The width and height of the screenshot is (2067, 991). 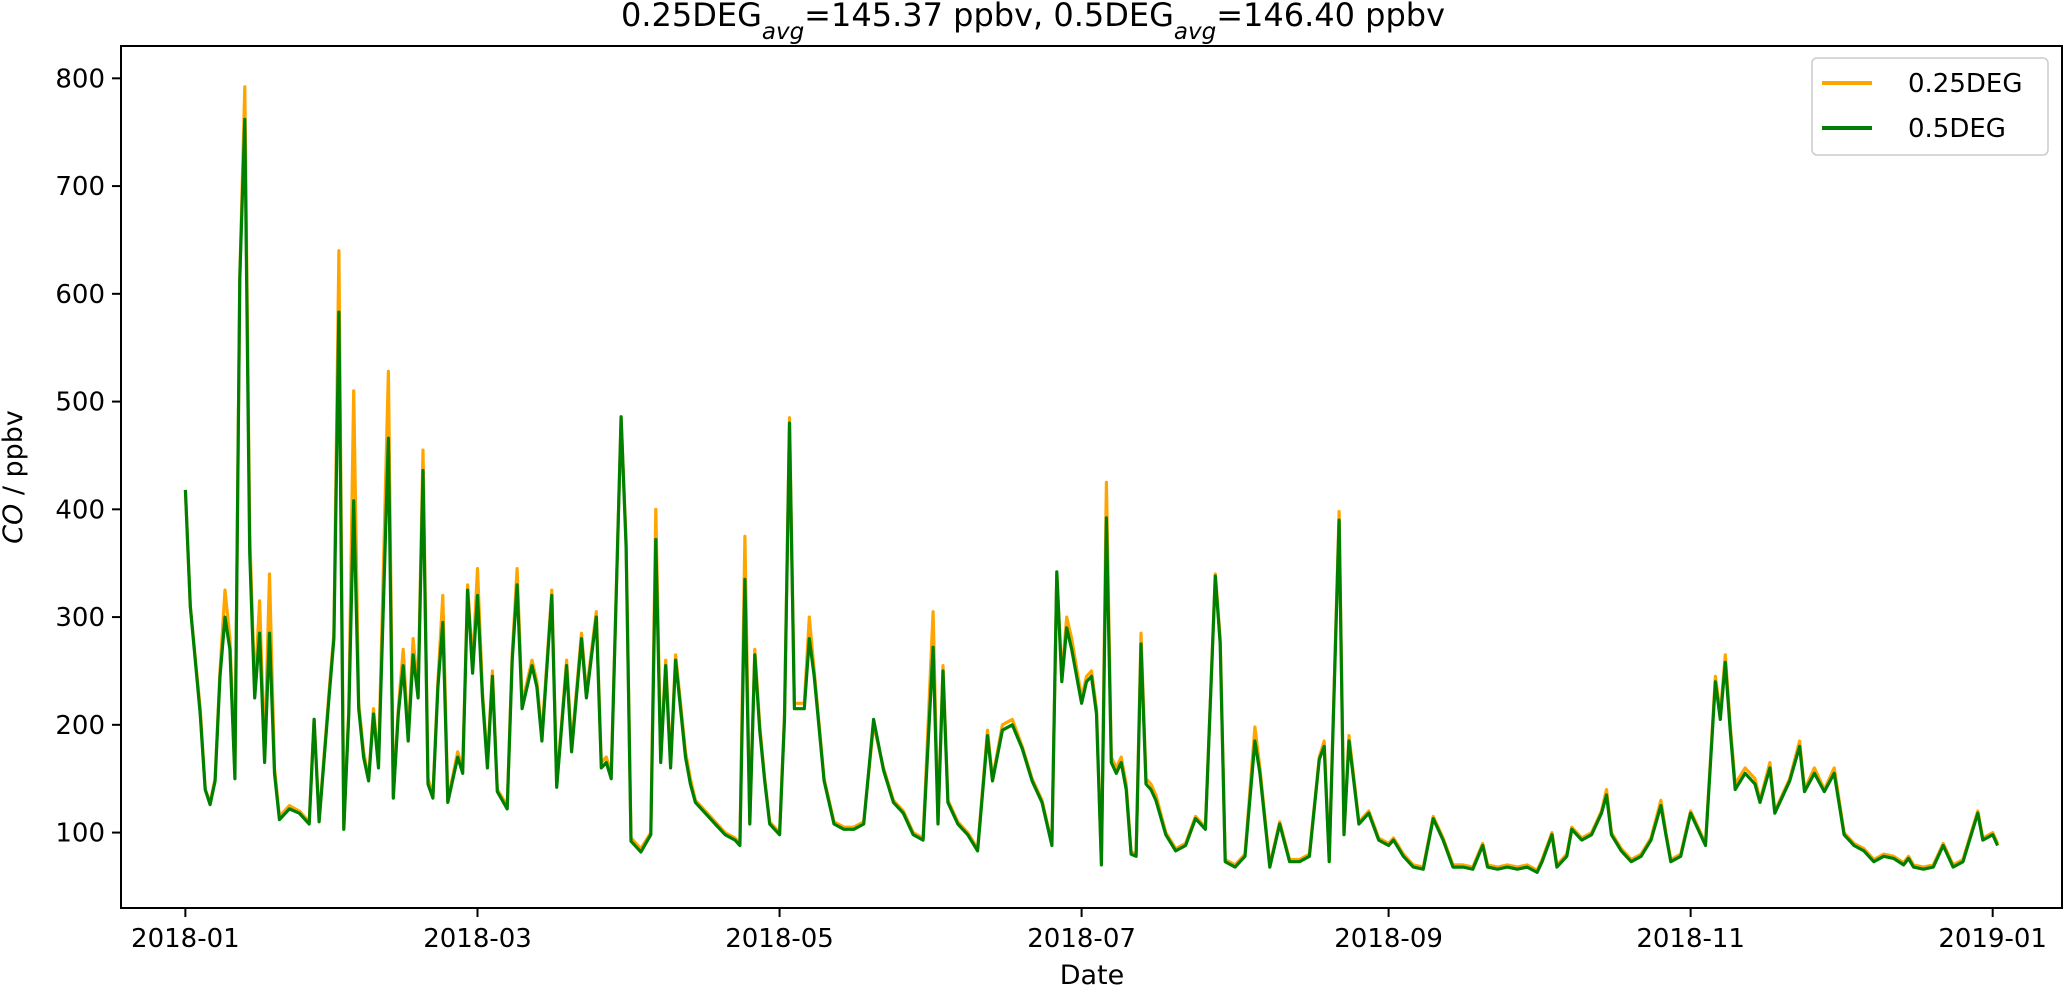 I want to click on y-tick-label: 700, so click(x=80, y=187).